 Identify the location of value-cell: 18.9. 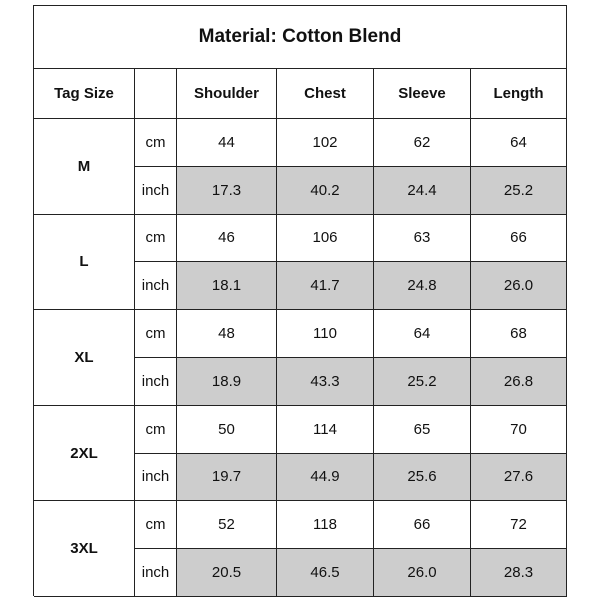
(227, 382).